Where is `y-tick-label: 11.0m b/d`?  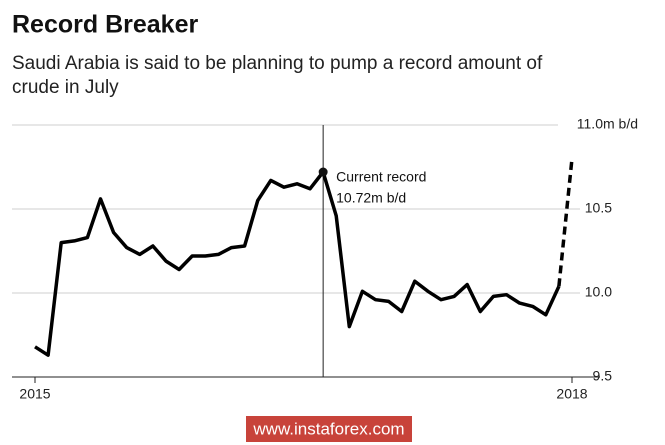
y-tick-label: 11.0m b/d is located at coordinates (607, 124).